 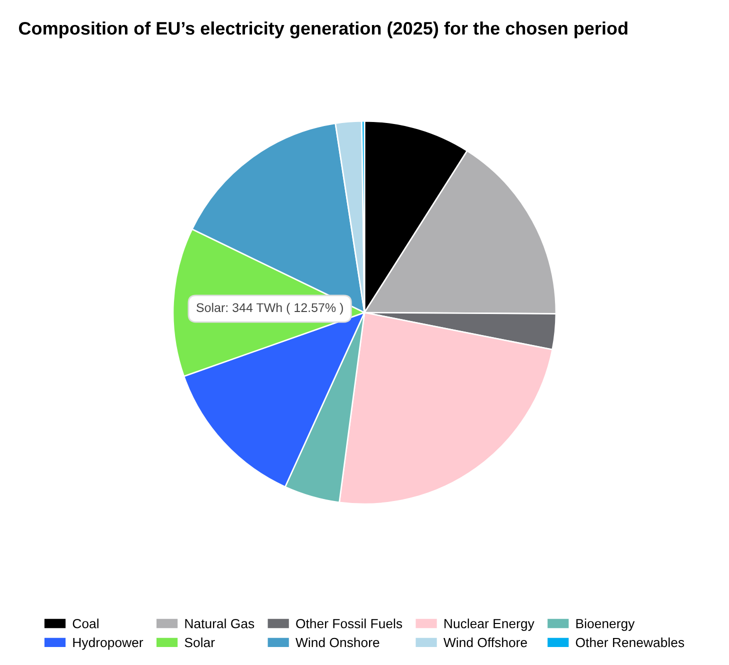 What do you see at coordinates (605, 624) in the screenshot?
I see `legend-label: Bioenergy` at bounding box center [605, 624].